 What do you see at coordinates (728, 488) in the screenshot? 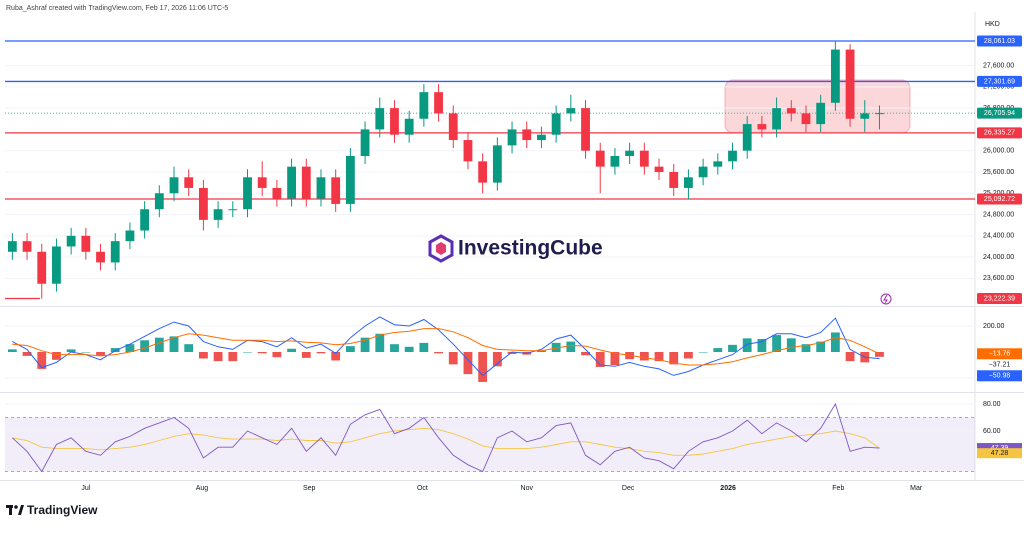
I see `x-tick-label: 2026` at bounding box center [728, 488].